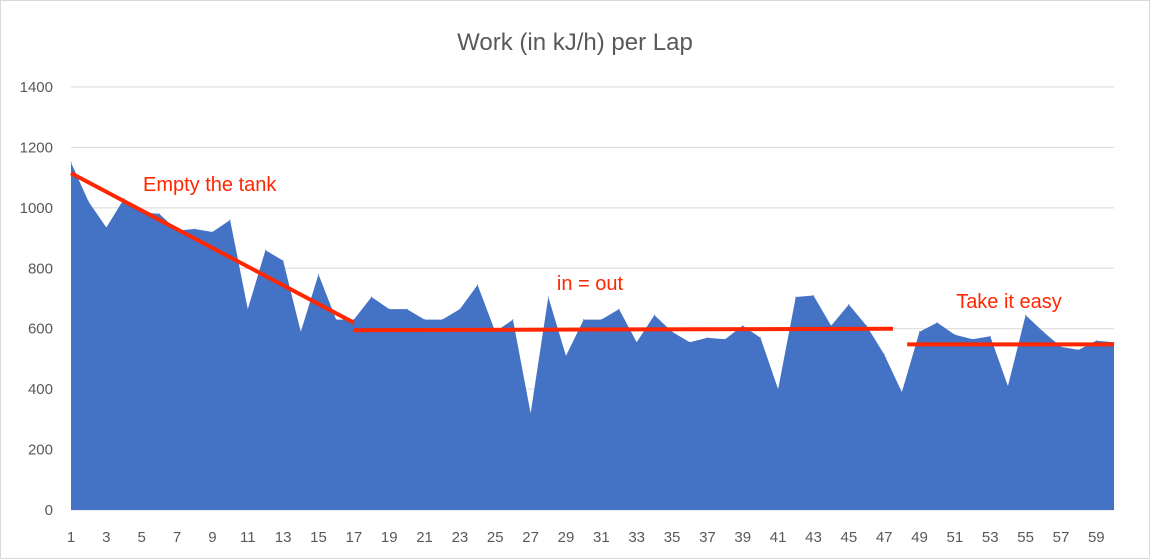 The image size is (1150, 559). I want to click on x-tick-label: 31, so click(601, 537).